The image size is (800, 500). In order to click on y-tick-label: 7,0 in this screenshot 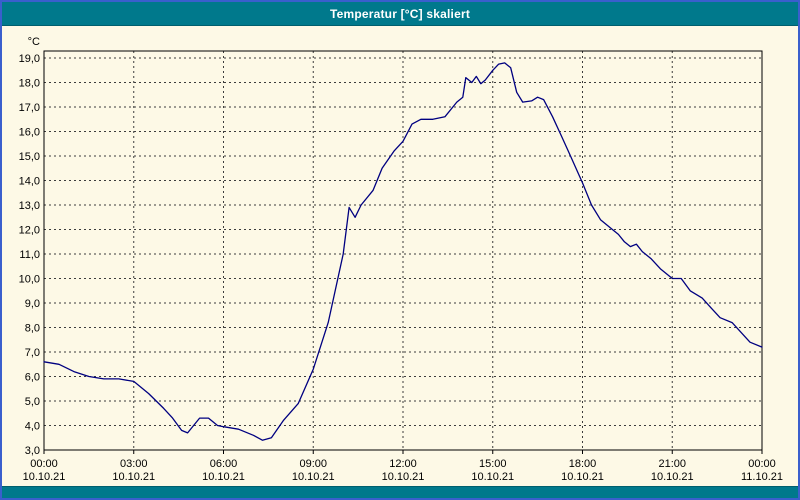, I will do `click(32, 353)`.